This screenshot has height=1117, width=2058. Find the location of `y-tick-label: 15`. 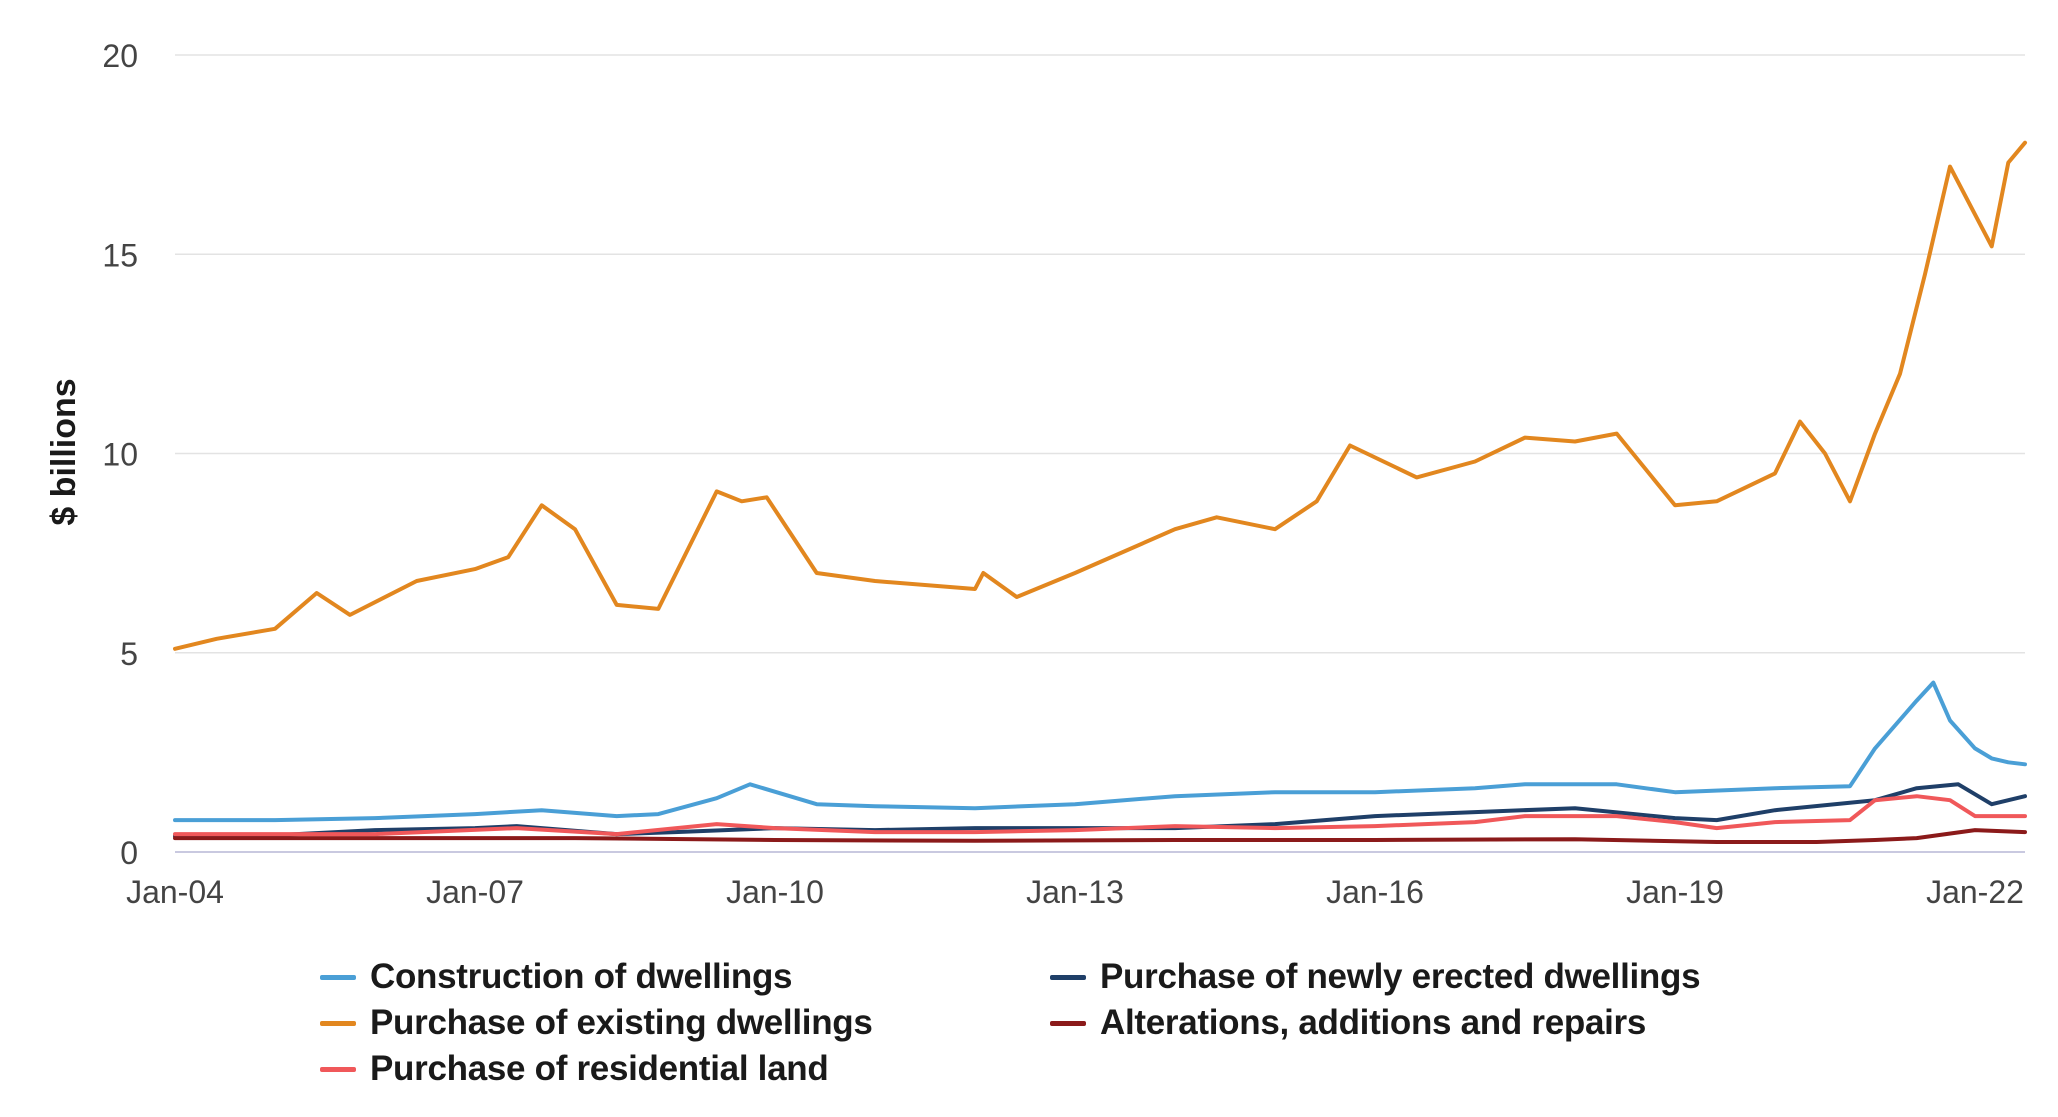

y-tick-label: 15 is located at coordinates (120, 255).